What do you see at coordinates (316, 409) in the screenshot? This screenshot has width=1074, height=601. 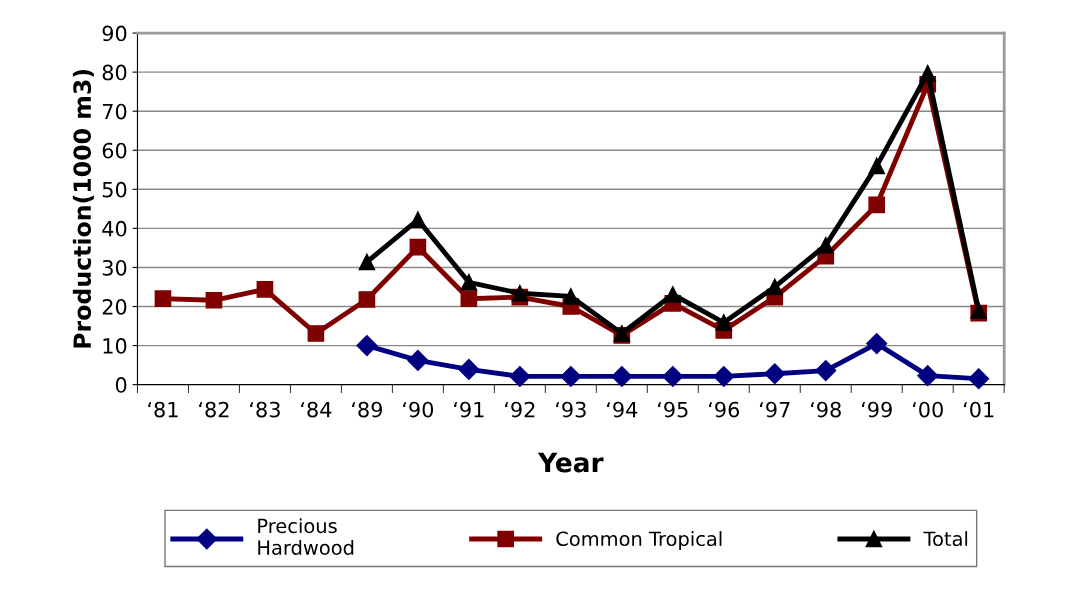 I see `x-tick-label: ‘84` at bounding box center [316, 409].